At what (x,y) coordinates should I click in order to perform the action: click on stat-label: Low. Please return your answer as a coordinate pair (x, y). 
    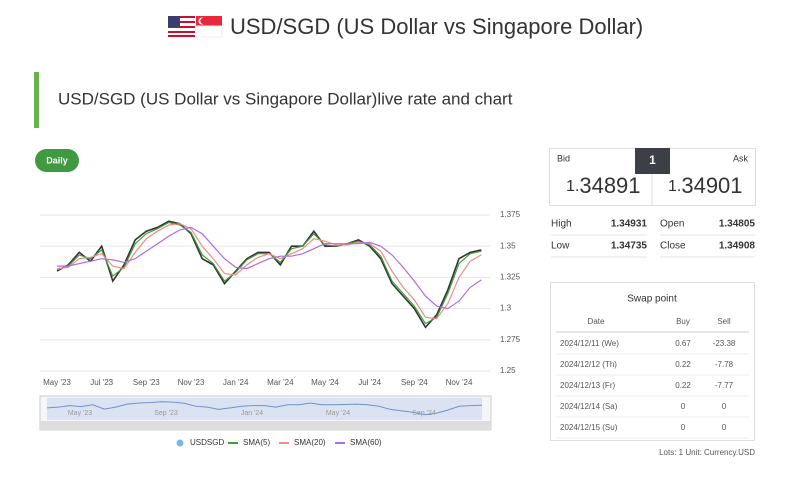
    Looking at the image, I should click on (560, 246).